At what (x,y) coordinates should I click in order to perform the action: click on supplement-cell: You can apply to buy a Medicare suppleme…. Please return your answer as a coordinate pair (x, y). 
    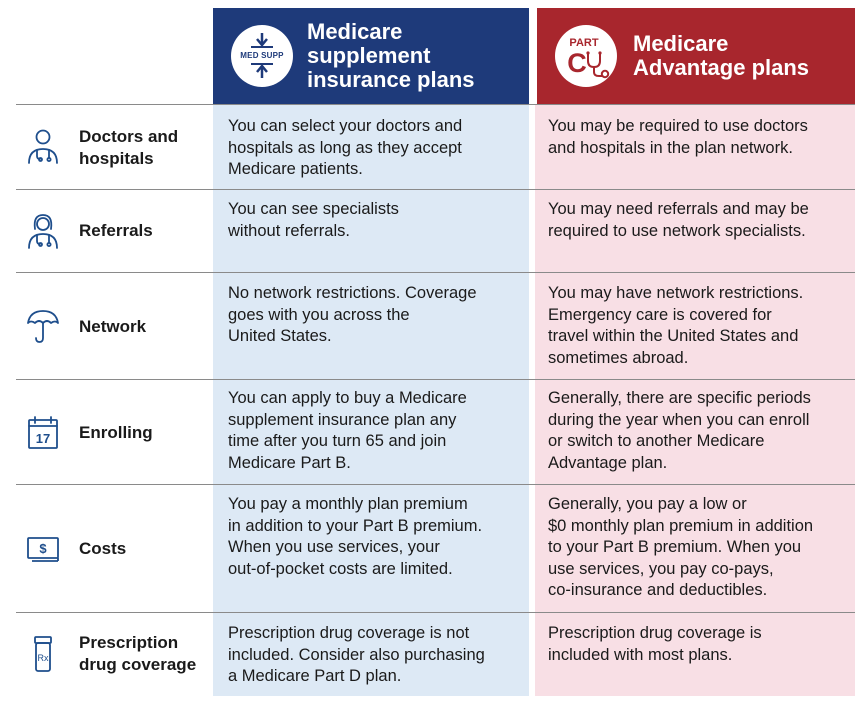
    Looking at the image, I should click on (347, 430).